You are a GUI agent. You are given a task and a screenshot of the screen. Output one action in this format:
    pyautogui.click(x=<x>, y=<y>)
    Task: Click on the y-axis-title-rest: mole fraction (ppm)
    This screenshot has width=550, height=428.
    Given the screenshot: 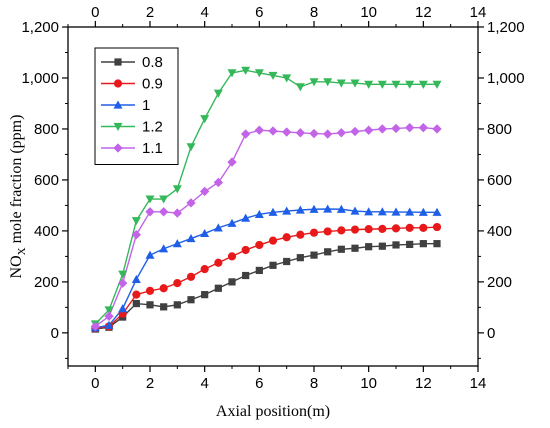 What is the action you would take?
    pyautogui.click(x=16, y=181)
    